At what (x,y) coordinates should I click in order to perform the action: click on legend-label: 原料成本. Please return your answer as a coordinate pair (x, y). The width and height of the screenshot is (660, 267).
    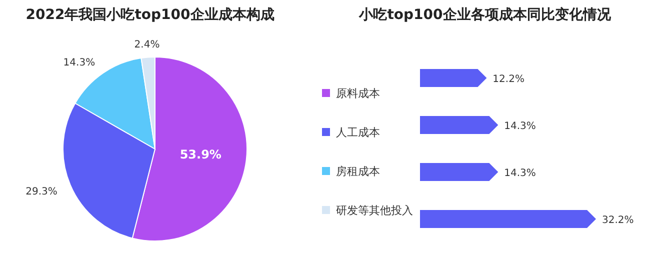
    Looking at the image, I should click on (358, 93).